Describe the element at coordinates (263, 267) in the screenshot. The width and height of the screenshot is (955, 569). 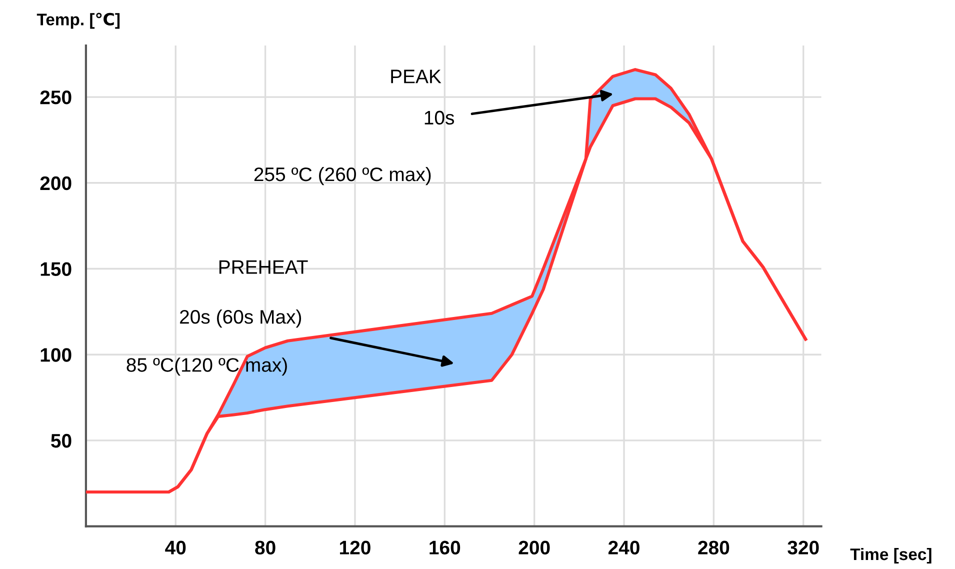
I see `annotation: PREHEAT` at that location.